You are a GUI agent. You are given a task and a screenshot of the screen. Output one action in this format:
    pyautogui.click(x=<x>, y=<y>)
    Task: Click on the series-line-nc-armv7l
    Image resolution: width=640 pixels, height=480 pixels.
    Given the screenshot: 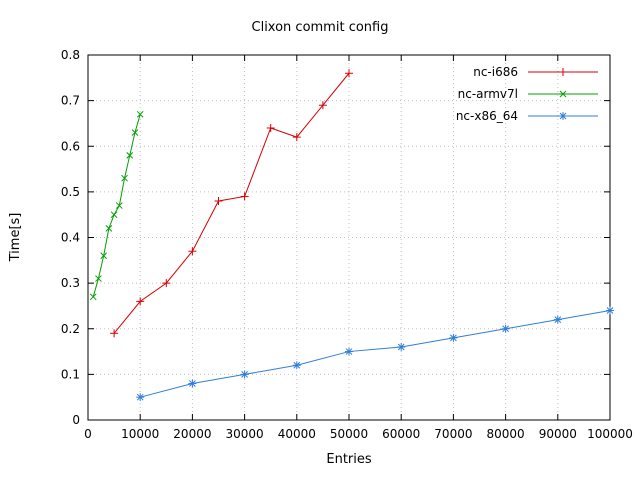 What is the action you would take?
    pyautogui.click(x=116, y=205)
    